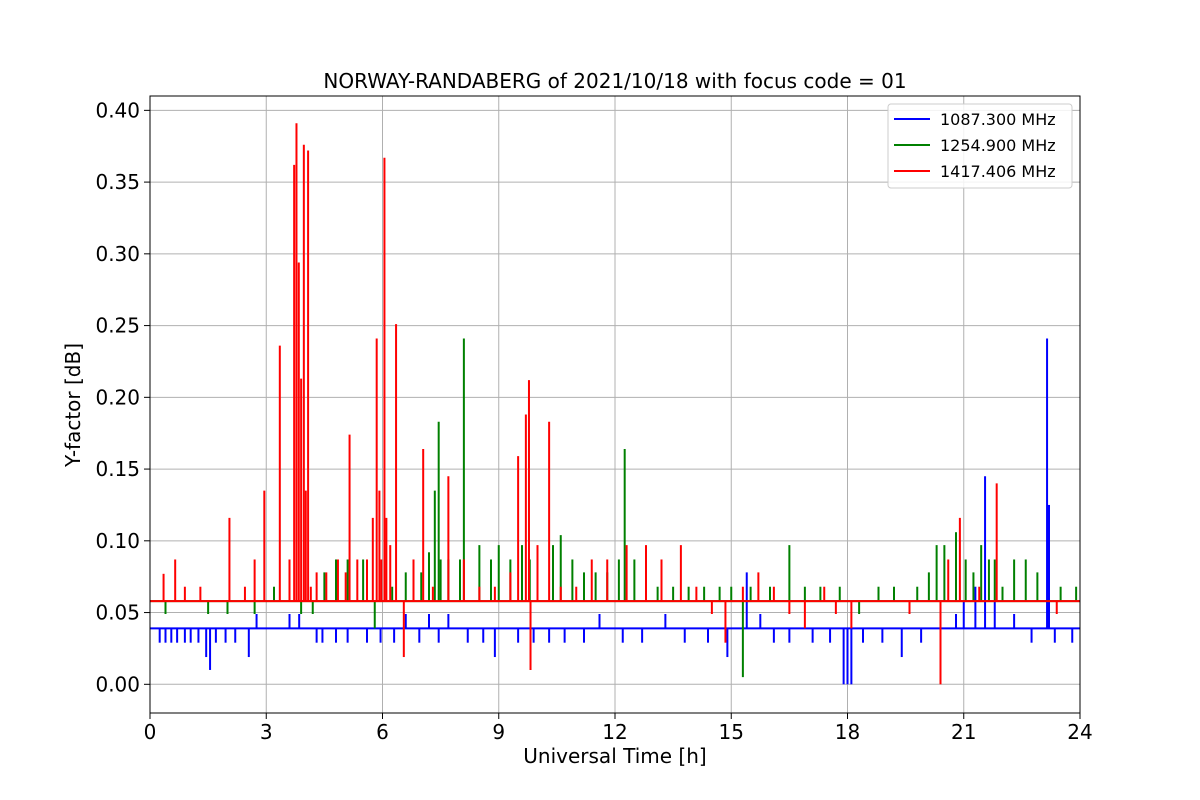 The image size is (1200, 800). I want to click on x-tick-label: 18, so click(847, 732).